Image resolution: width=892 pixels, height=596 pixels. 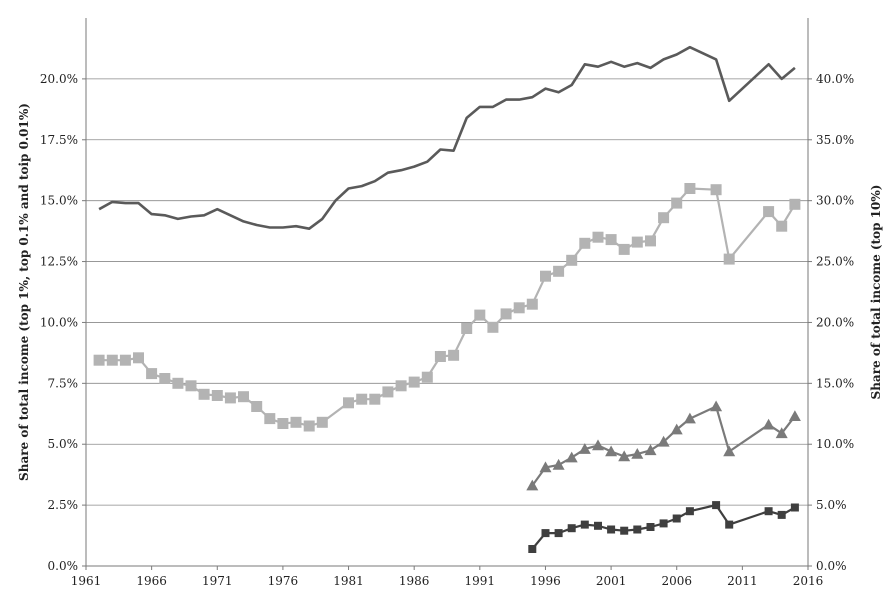 What do you see at coordinates (835, 383) in the screenshot?
I see `y-right-tick-label: 15.0%` at bounding box center [835, 383].